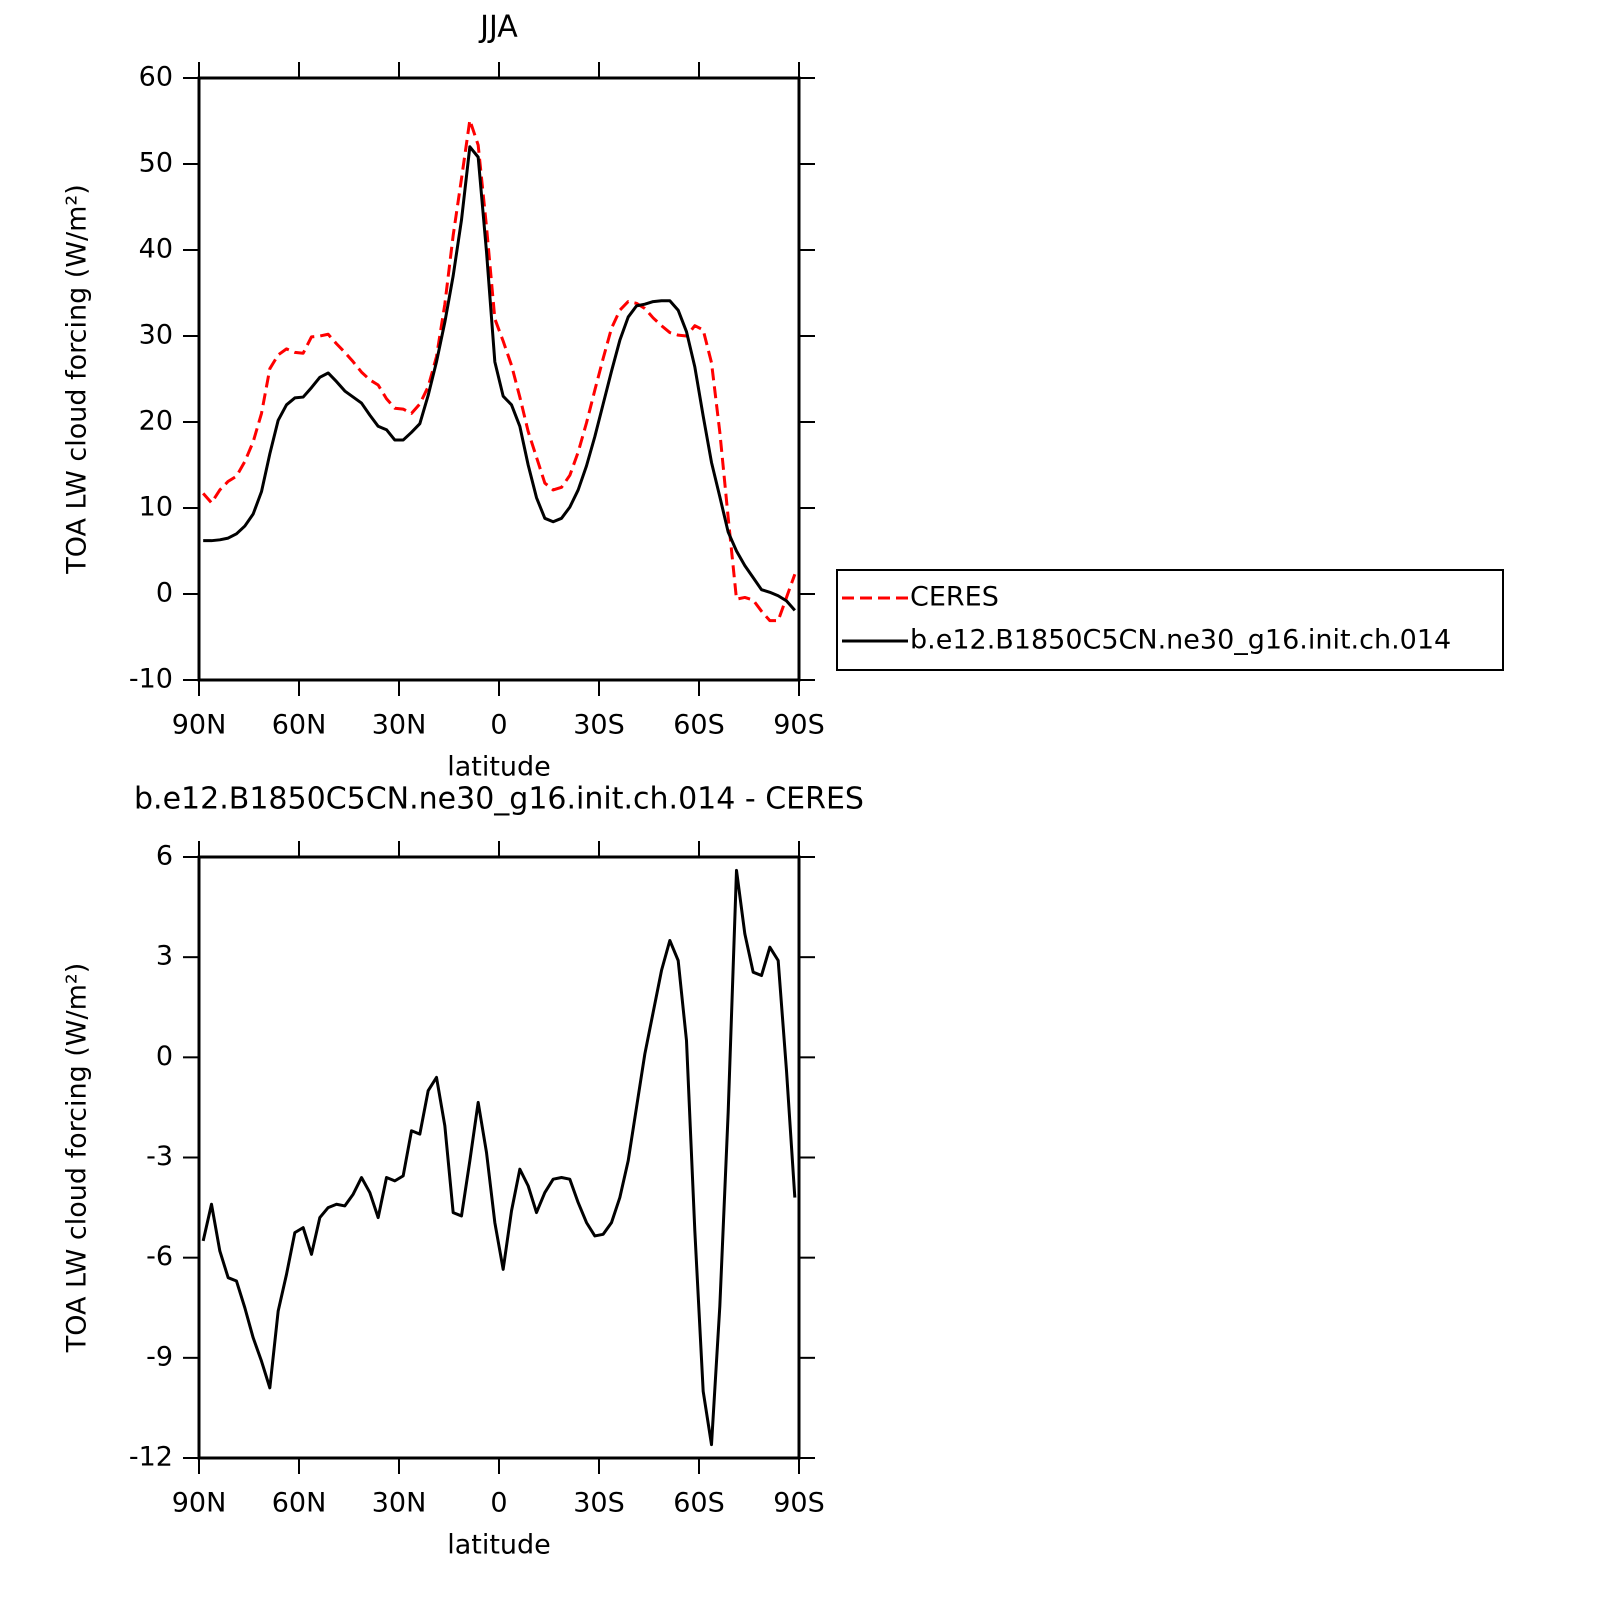 This screenshot has width=1600, height=1603. I want to click on y-tick-label: 50, so click(156, 163).